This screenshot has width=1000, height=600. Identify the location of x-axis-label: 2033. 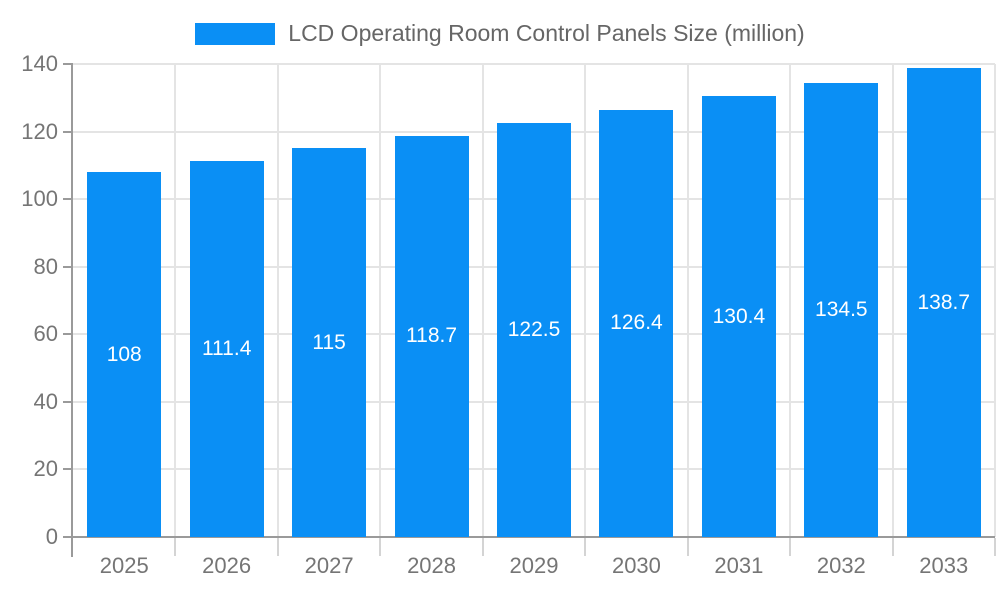
(944, 565).